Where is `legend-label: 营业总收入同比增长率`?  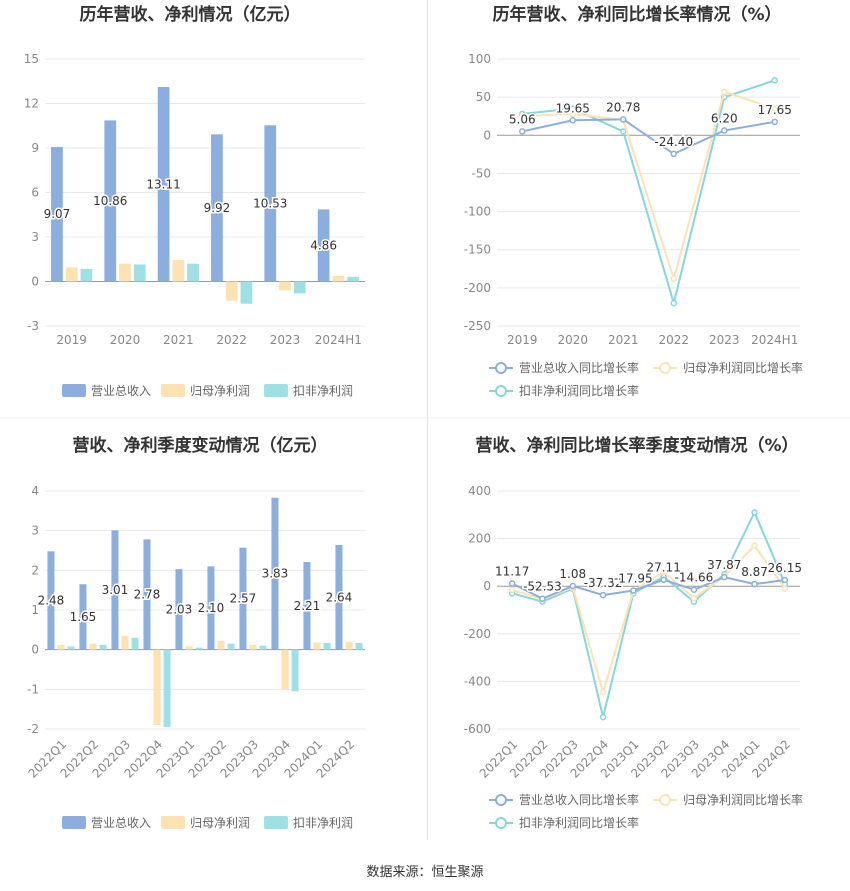 legend-label: 营业总收入同比增长率 is located at coordinates (579, 799).